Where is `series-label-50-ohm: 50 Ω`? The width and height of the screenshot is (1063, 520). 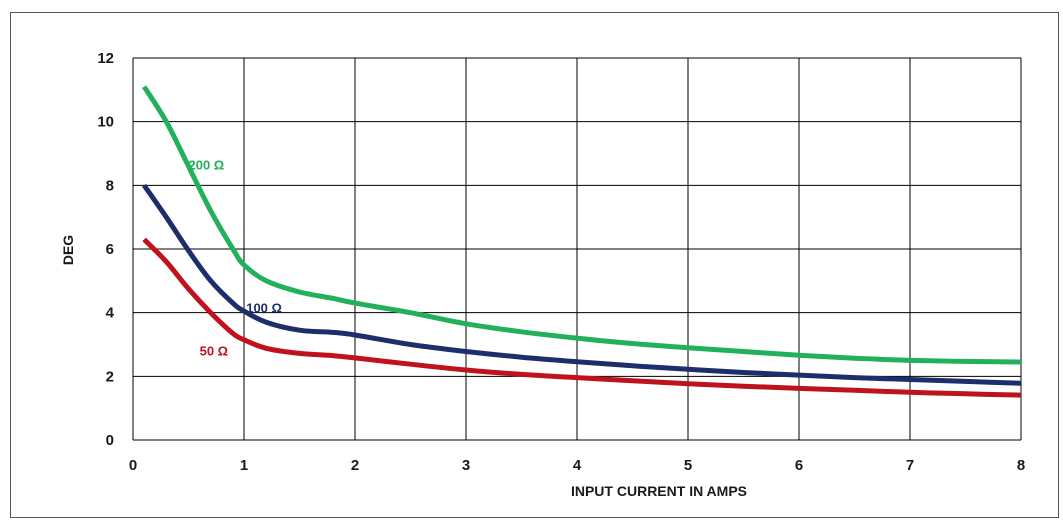
series-label-50-ohm: 50 Ω is located at coordinates (214, 351).